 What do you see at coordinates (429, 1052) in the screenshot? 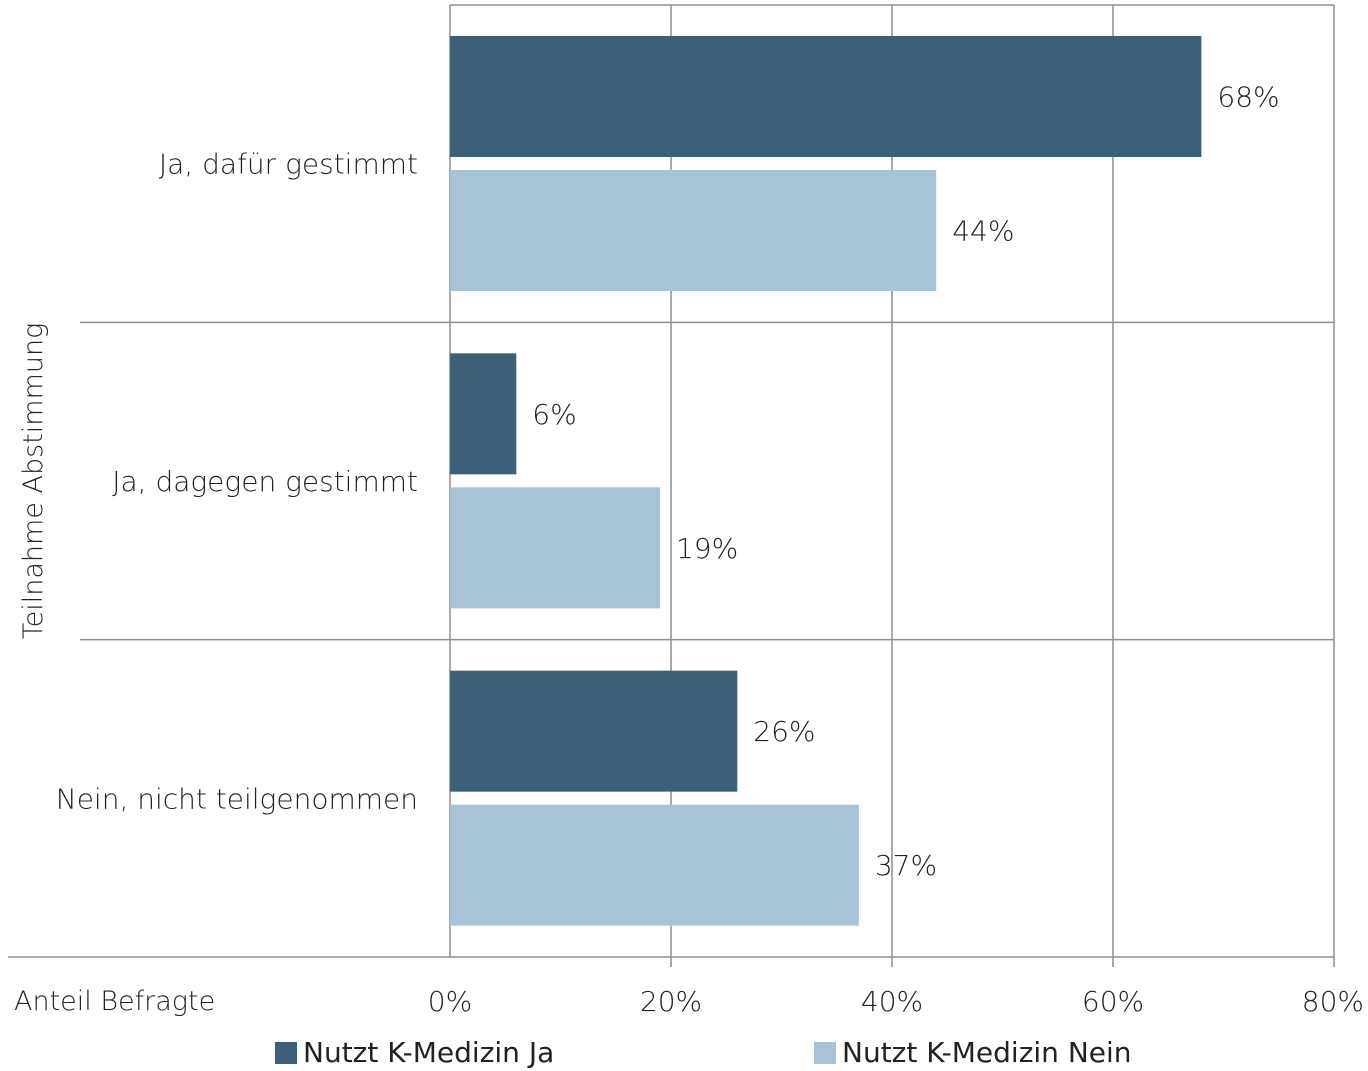
I see `legend-label-ja: Nutzt K-Medizin Ja` at bounding box center [429, 1052].